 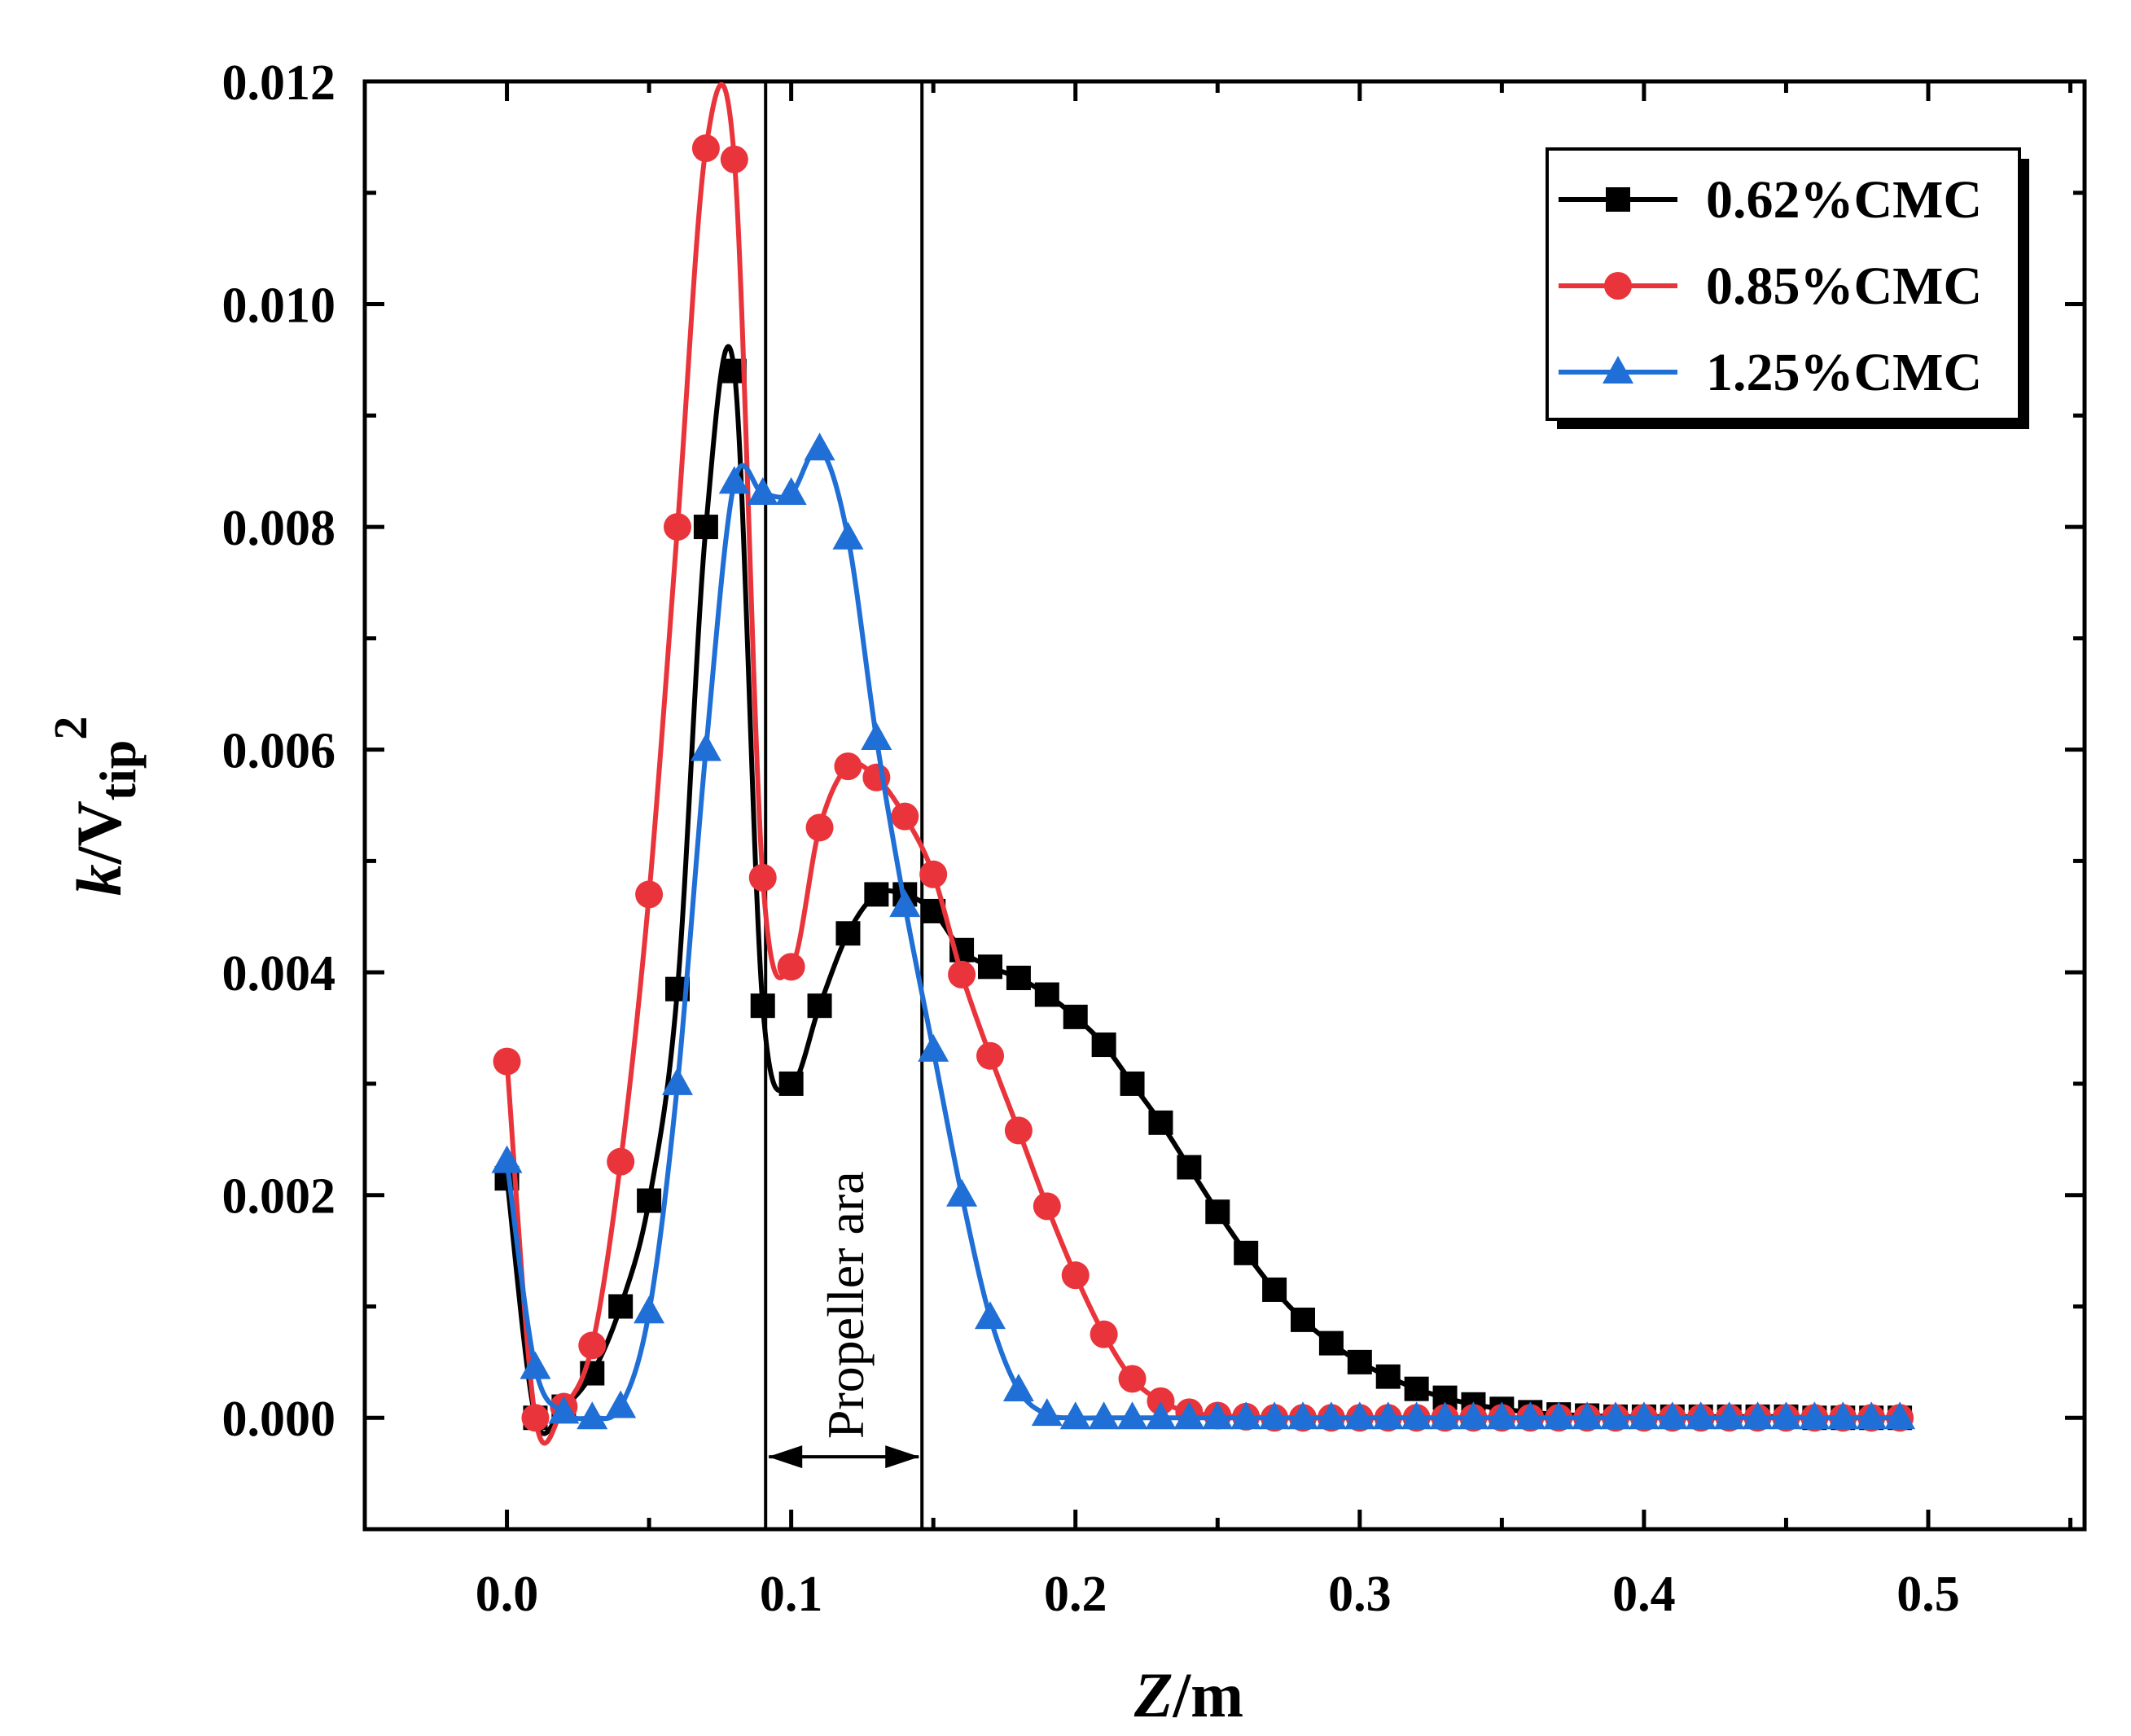 I want to click on legend-label: 0.62%CMC, so click(x=1844, y=200).